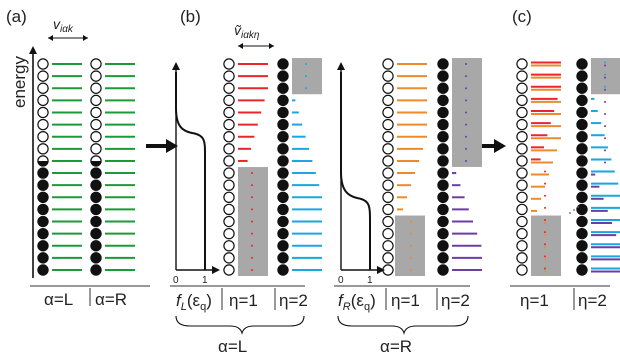  What do you see at coordinates (243, 300) in the screenshot?
I see `label-eta1-b-L: η=1` at bounding box center [243, 300].